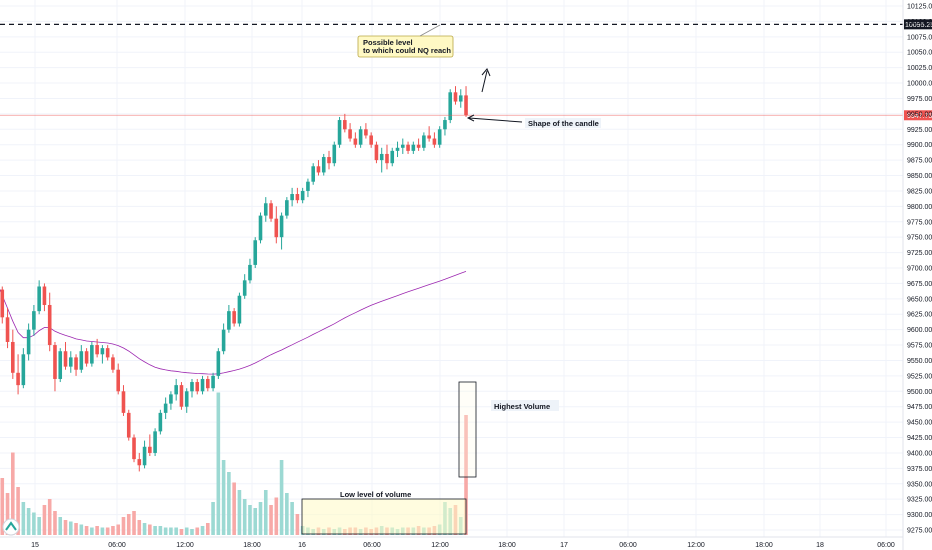 Image resolution: width=932 pixels, height=550 pixels. What do you see at coordinates (919, 222) in the screenshot?
I see `price-tick-label: 9775.00` at bounding box center [919, 222].